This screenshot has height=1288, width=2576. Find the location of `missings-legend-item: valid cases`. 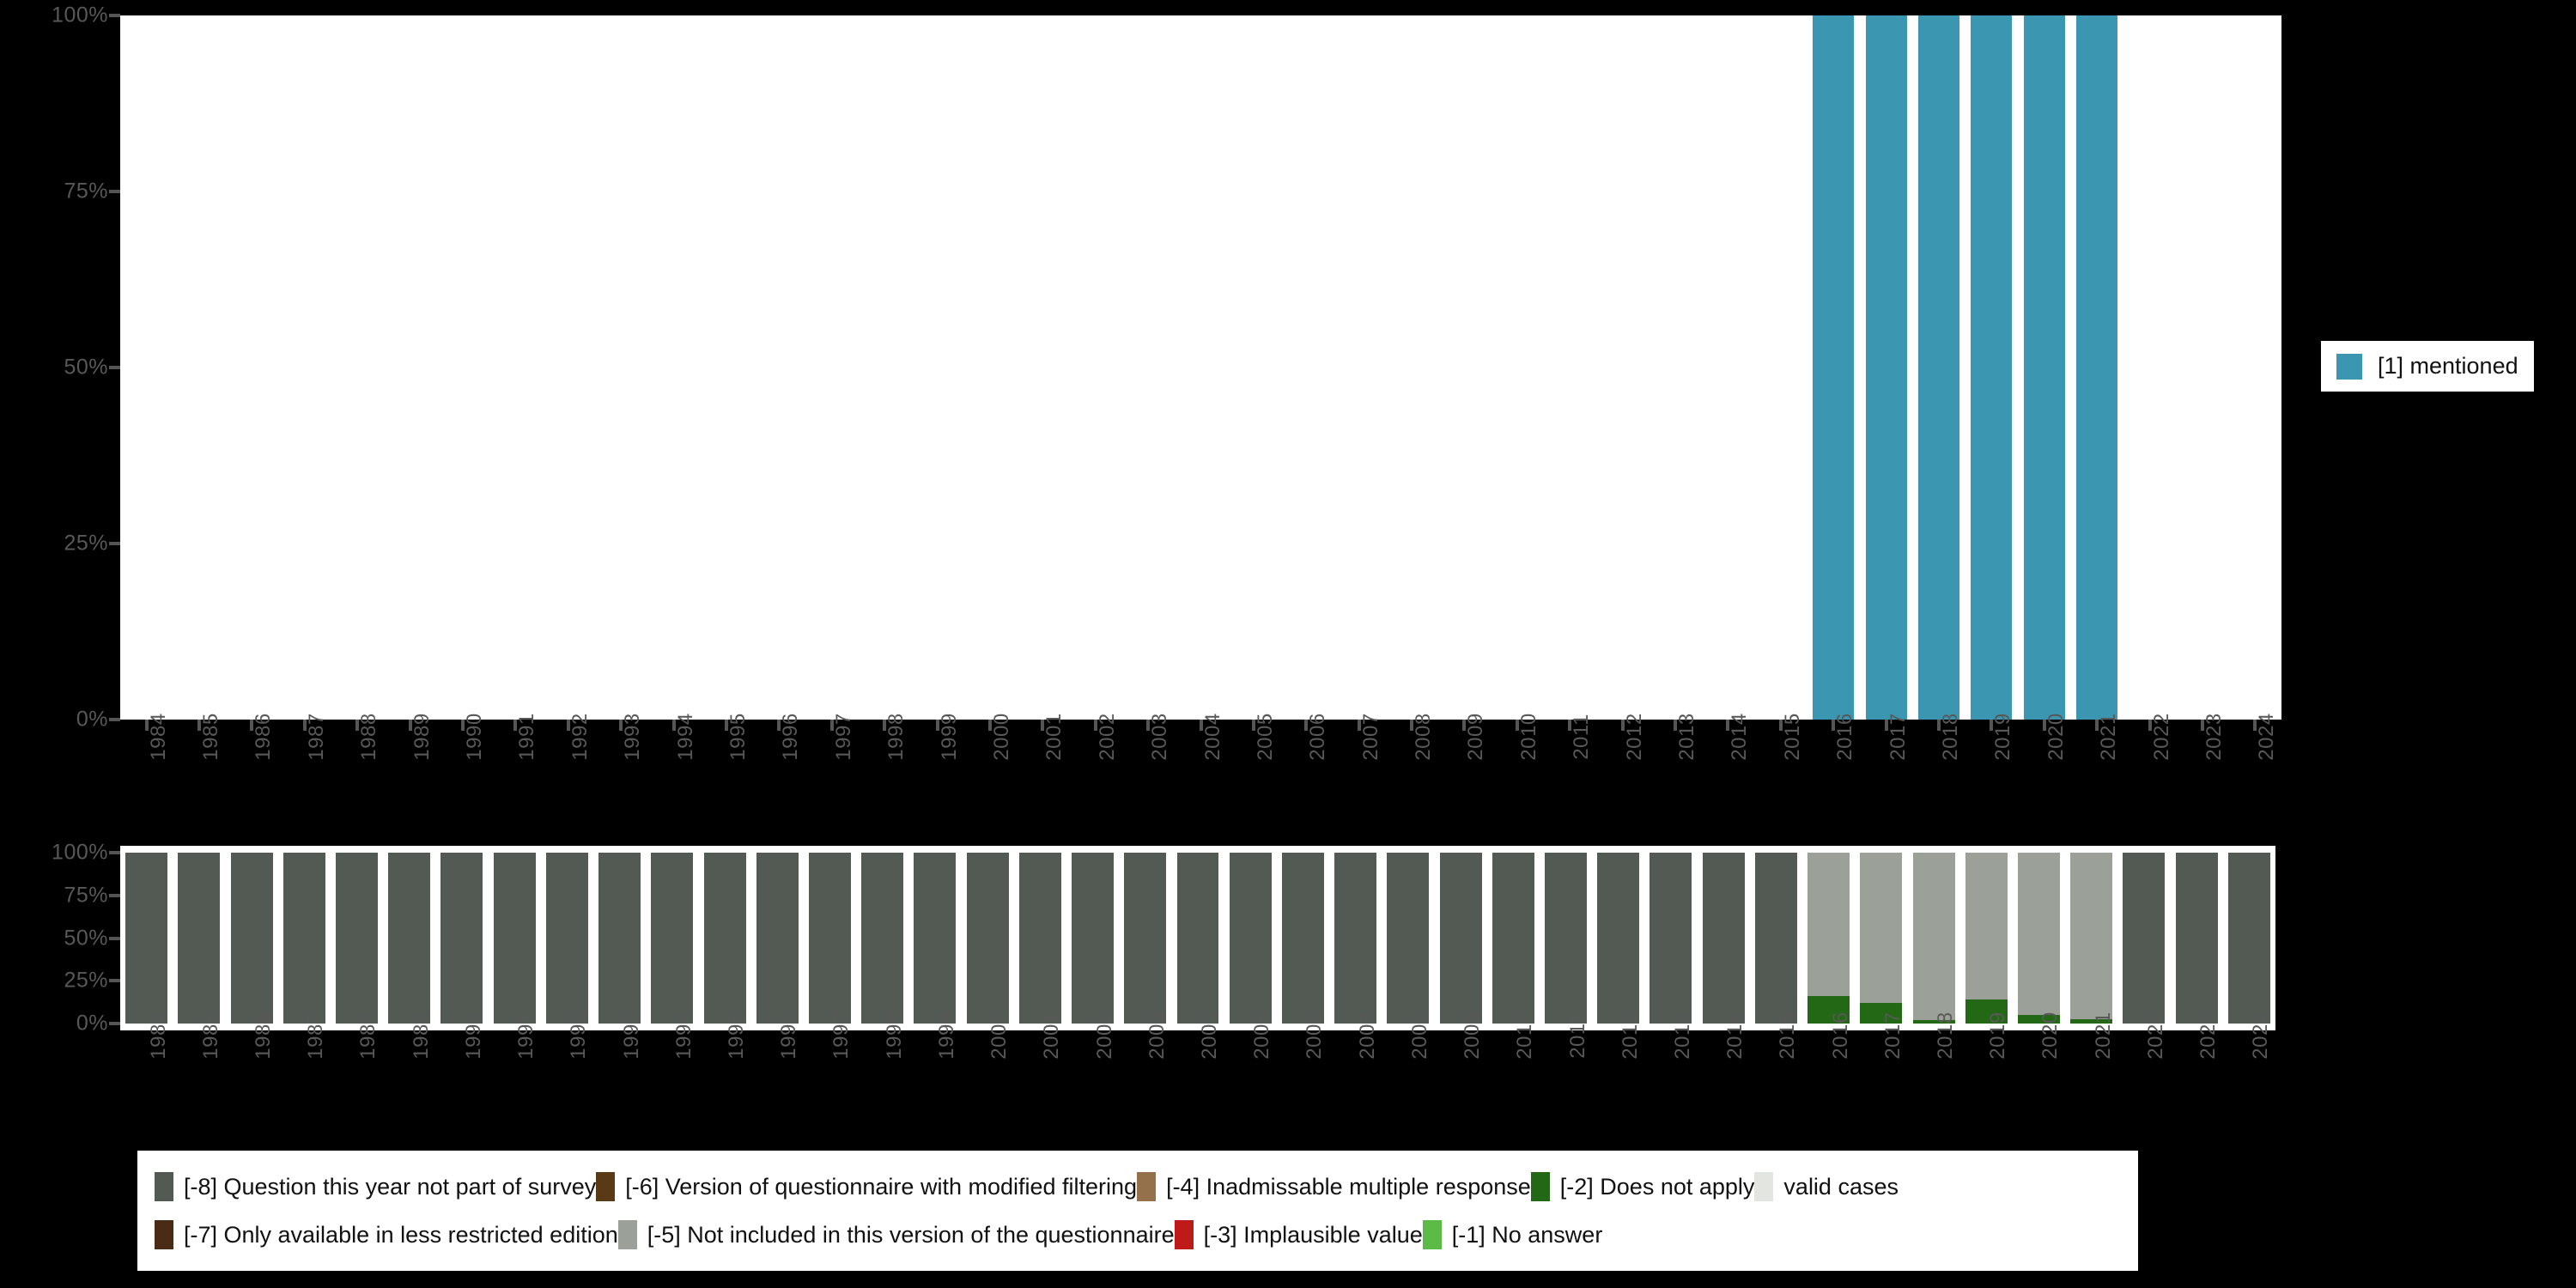

missings-legend-item: valid cases is located at coordinates (1827, 1186).